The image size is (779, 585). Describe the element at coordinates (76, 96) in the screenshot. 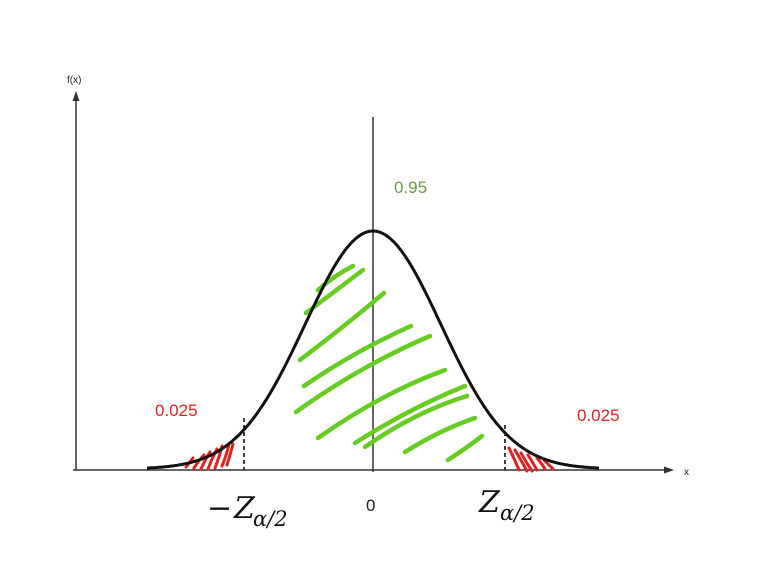

I see `y-axis-arrowhead` at that location.